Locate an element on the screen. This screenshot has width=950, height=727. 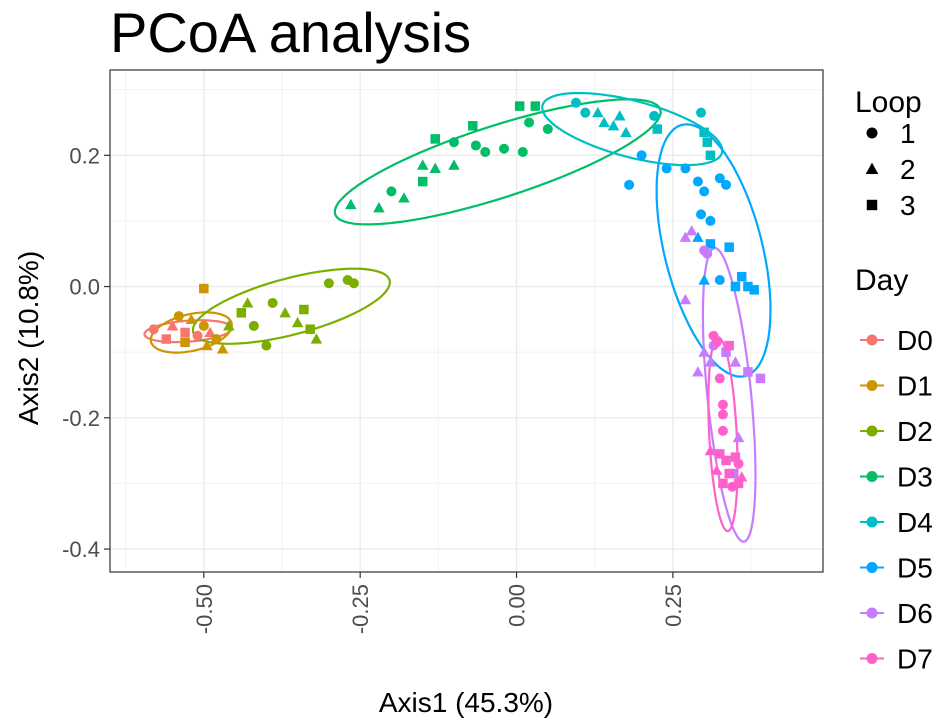
y-axis-title: Axis2 (10.8%) is located at coordinates (28, 338).